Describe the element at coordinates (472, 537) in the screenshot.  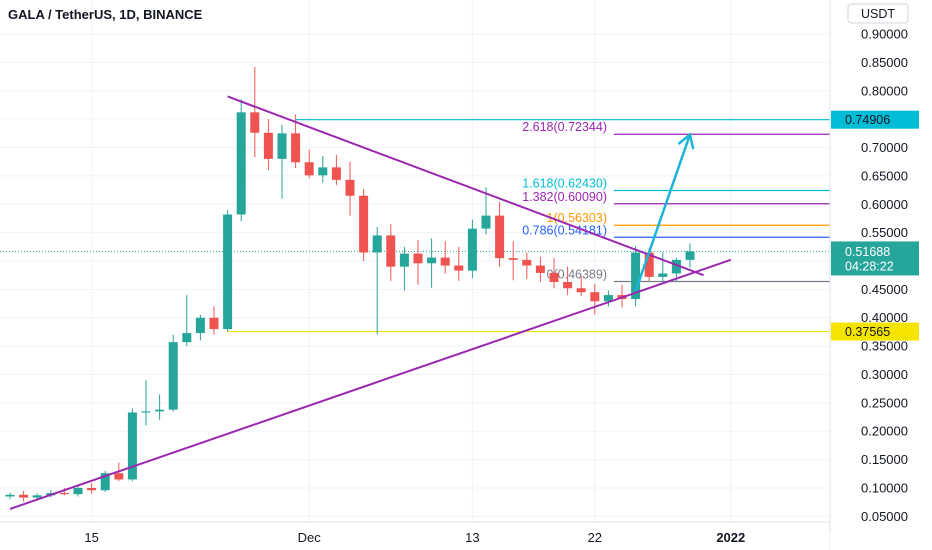
I see `x-tick-label: 13` at that location.